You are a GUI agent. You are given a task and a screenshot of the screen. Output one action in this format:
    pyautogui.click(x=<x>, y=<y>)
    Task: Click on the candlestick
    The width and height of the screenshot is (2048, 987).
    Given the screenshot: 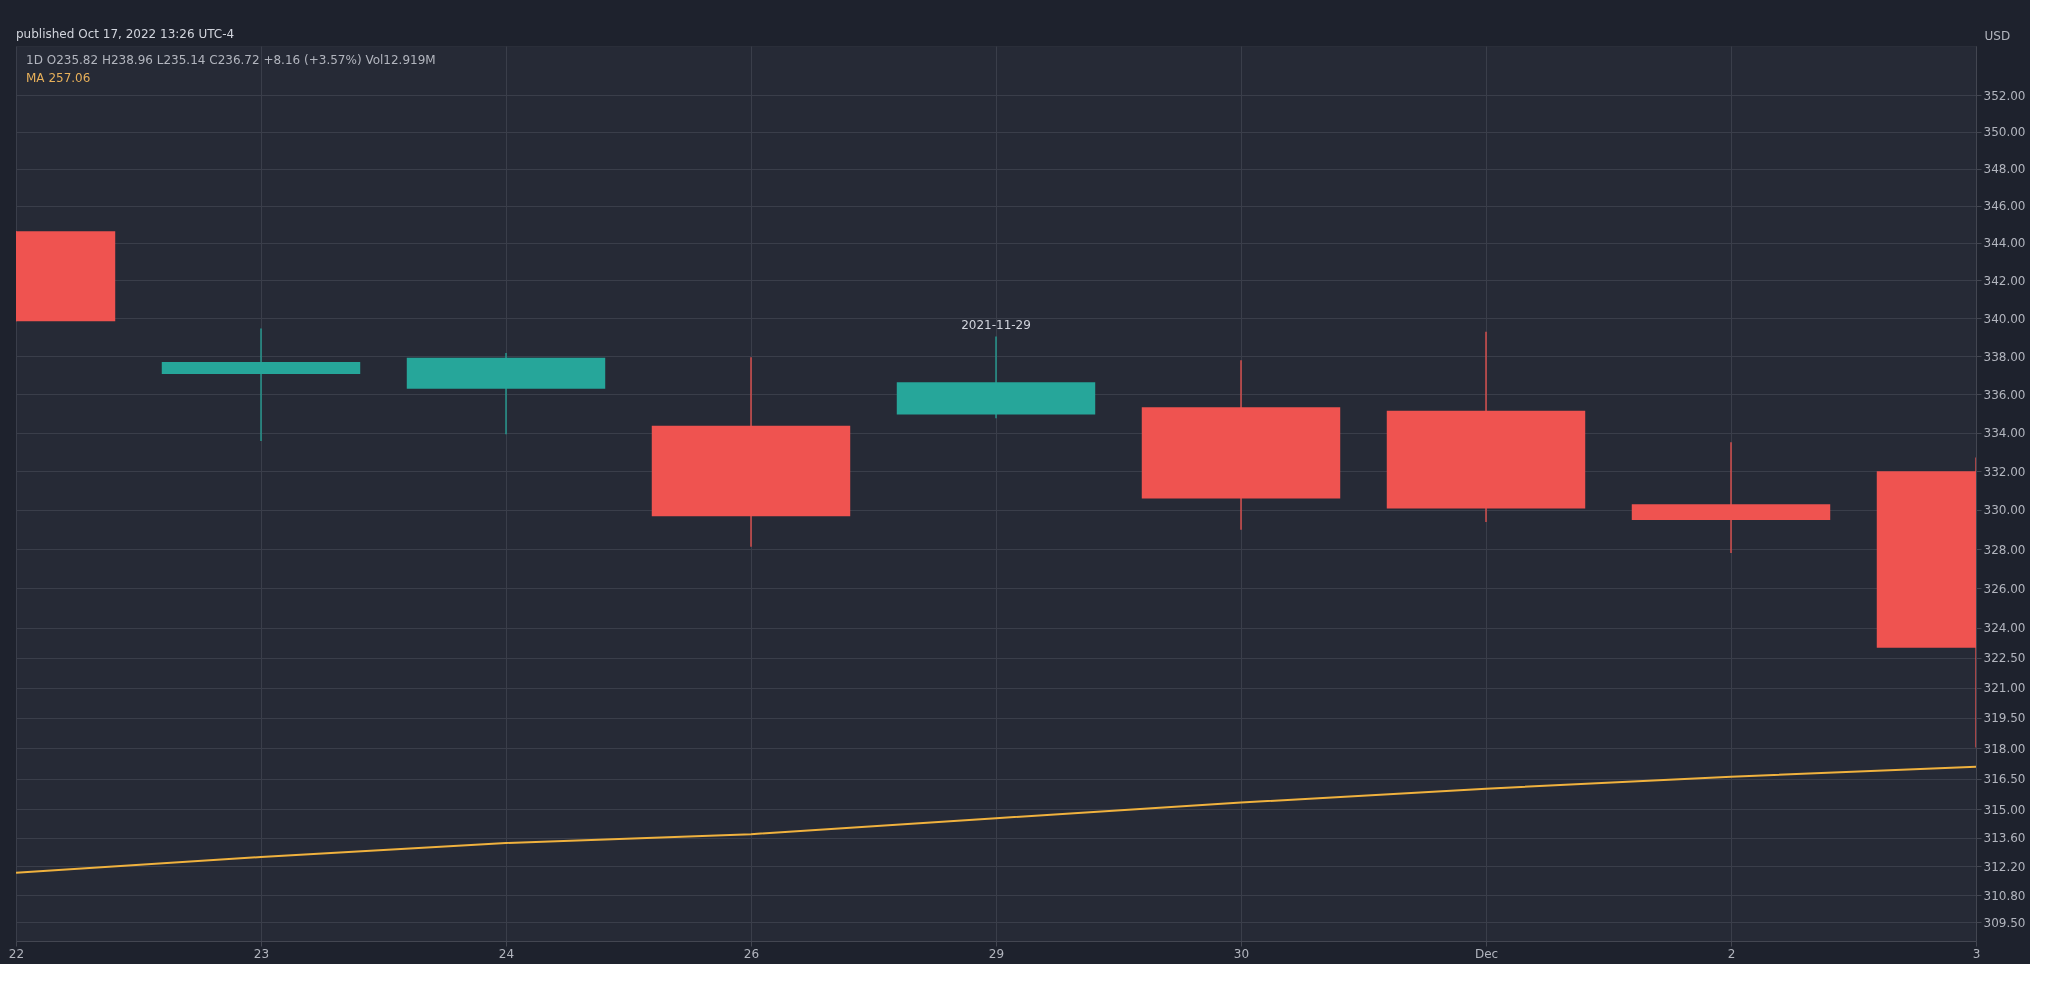 What is the action you would take?
    pyautogui.click(x=261, y=384)
    